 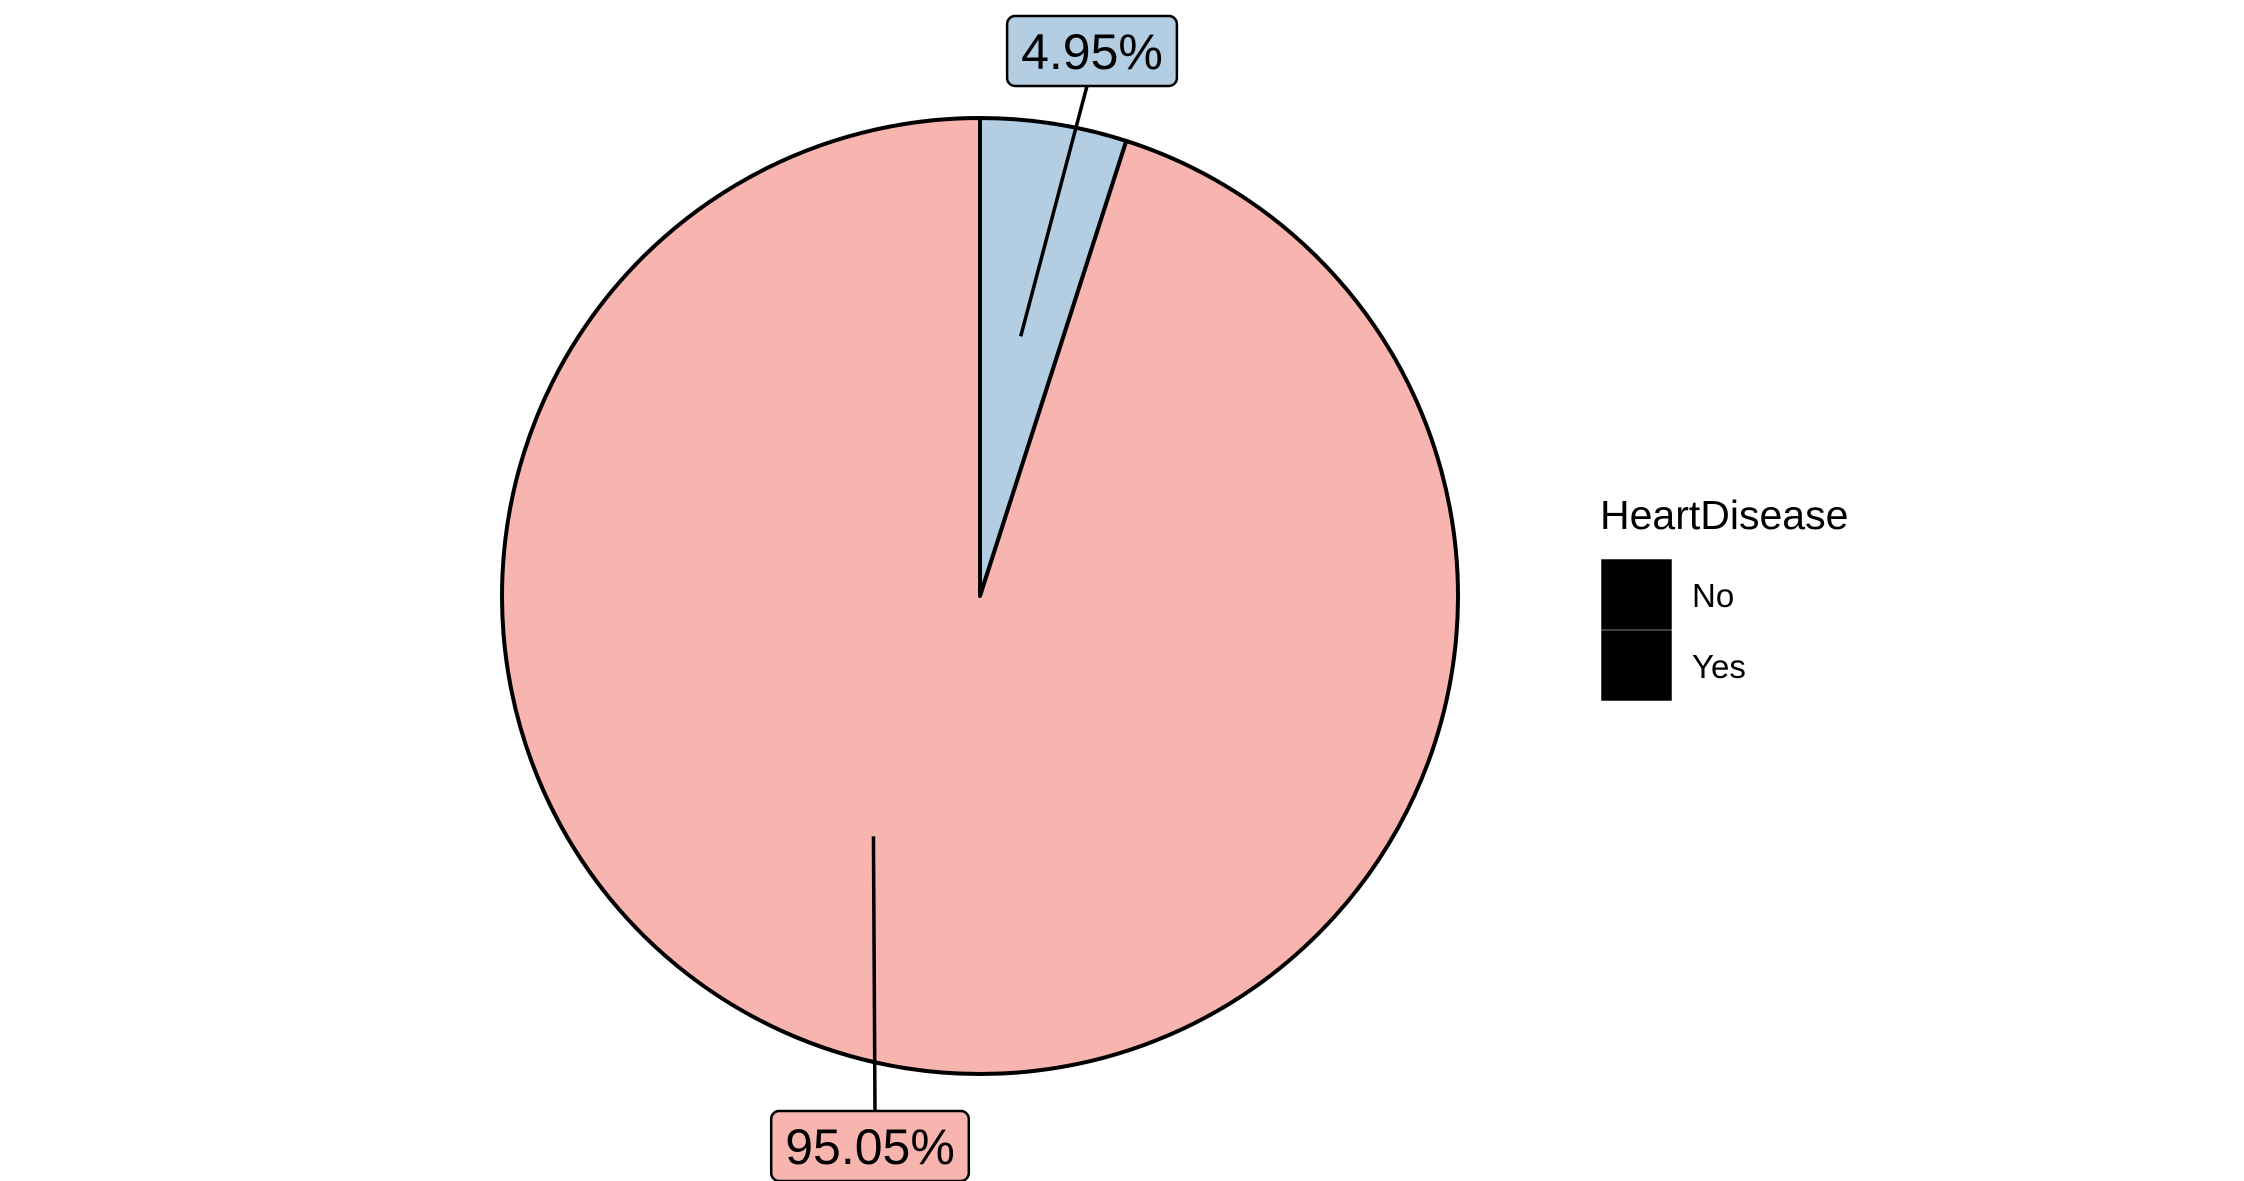 What do you see at coordinates (1724, 515) in the screenshot?
I see `legend-title: HeartDisease` at bounding box center [1724, 515].